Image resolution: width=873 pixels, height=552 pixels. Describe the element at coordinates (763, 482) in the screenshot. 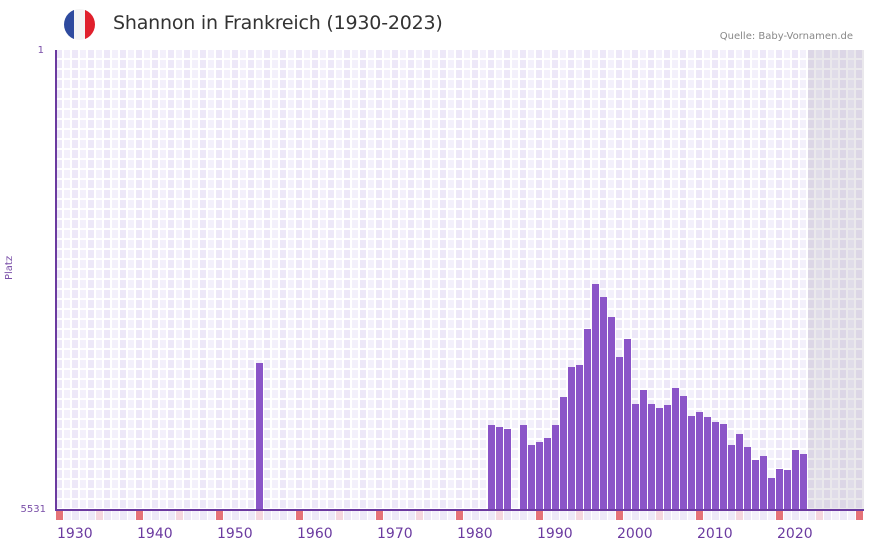

I see `bar-2018` at that location.